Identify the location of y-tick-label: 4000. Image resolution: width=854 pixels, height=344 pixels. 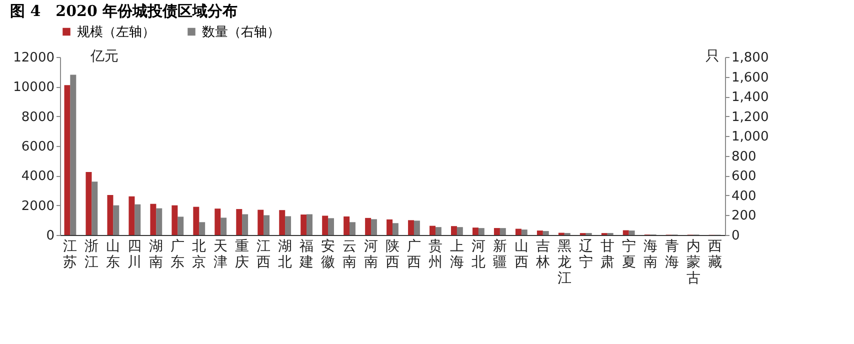
(37, 176).